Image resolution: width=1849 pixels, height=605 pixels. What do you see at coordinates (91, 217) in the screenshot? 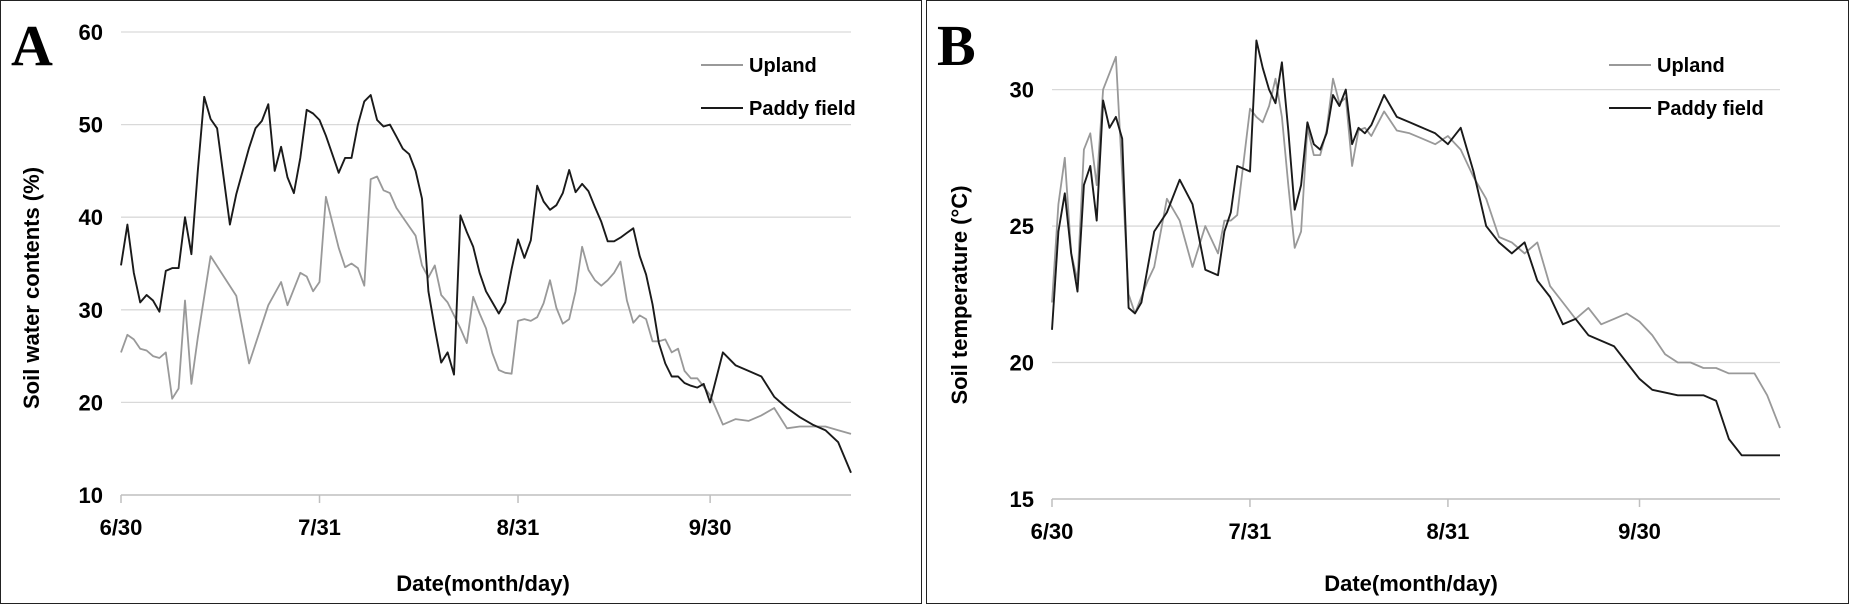
I see `y-tick-label-a-40: 40` at bounding box center [91, 217].